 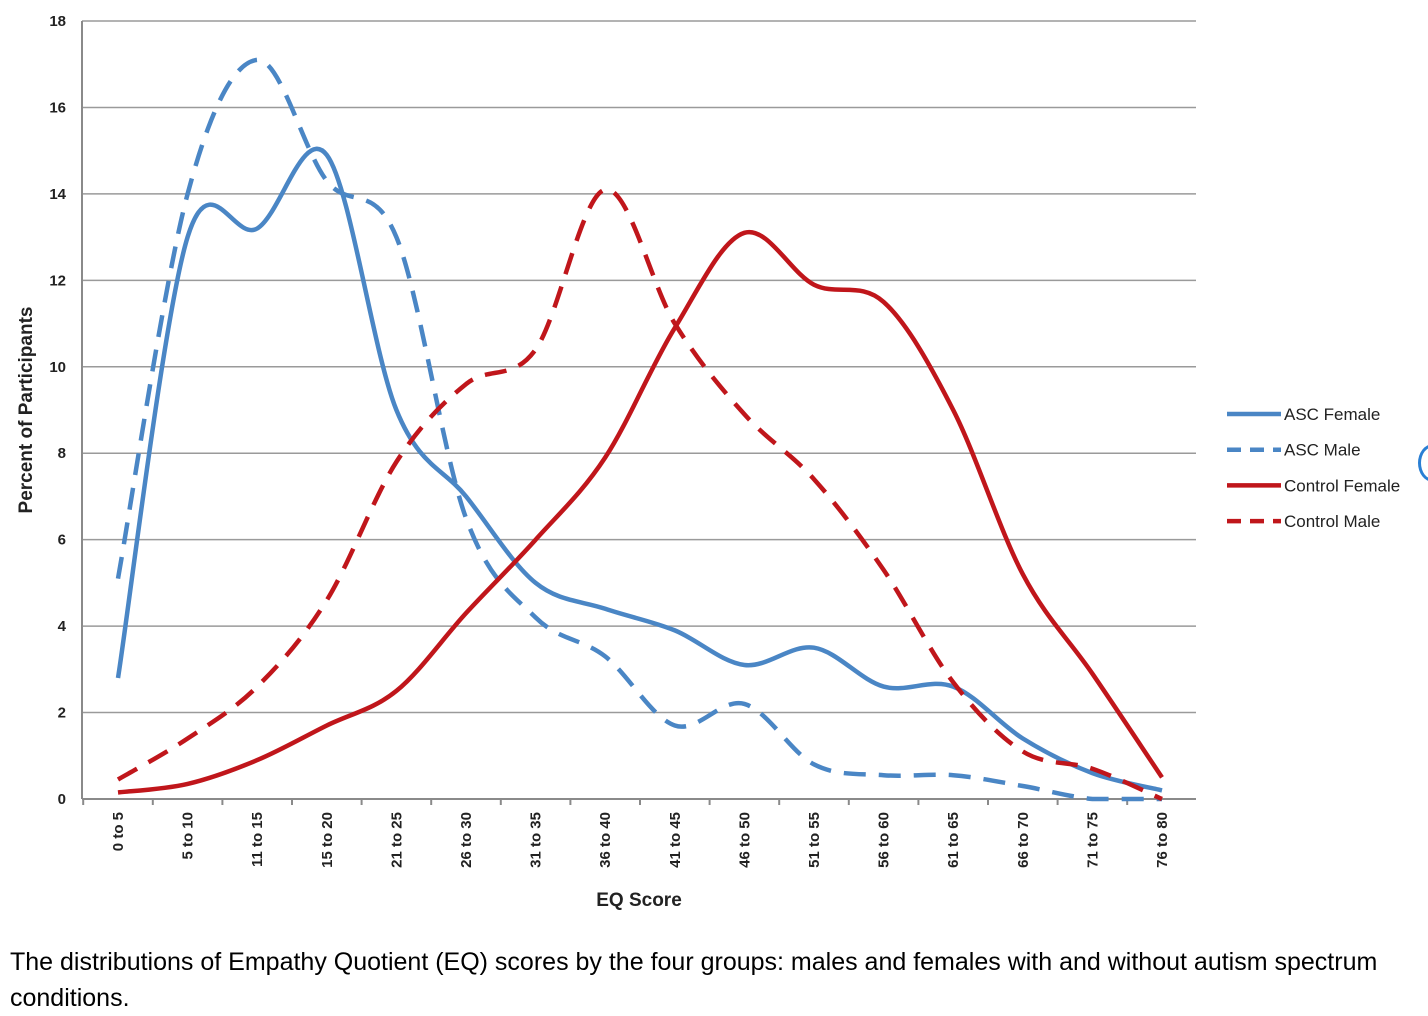 What do you see at coordinates (118, 831) in the screenshot?
I see `x-tick-label: 0 to 5` at bounding box center [118, 831].